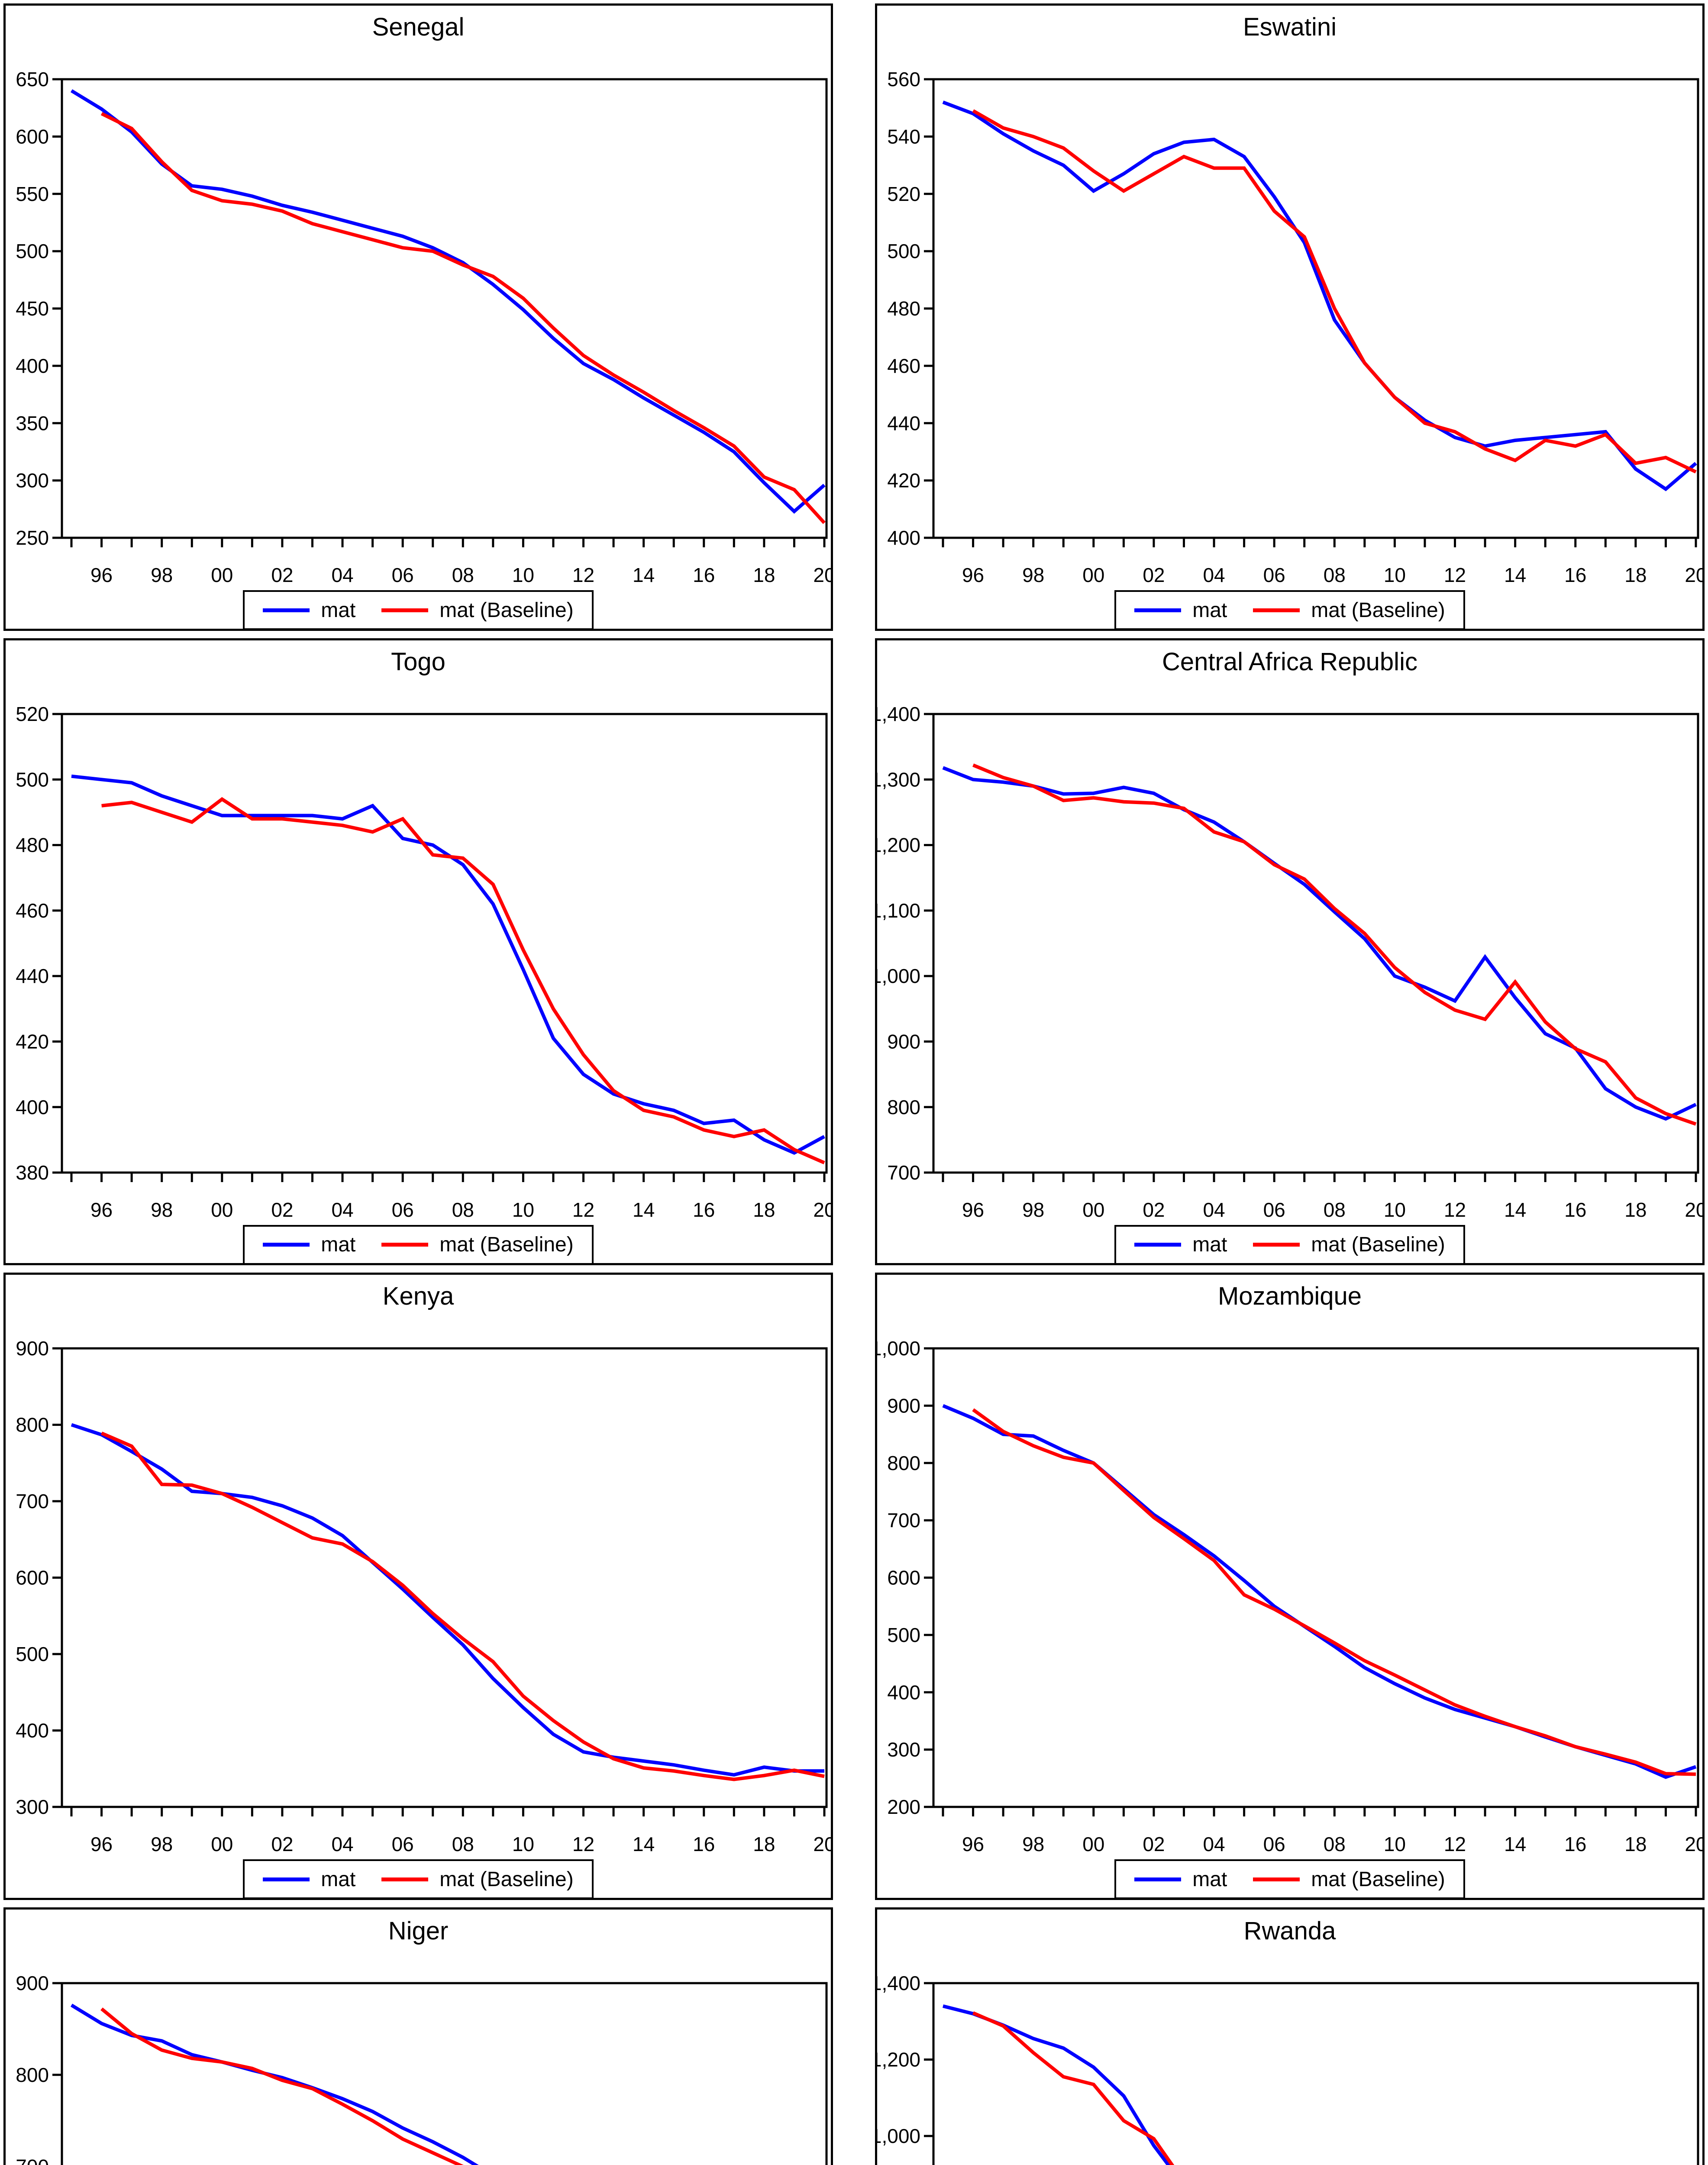 This screenshot has height=2165, width=1708. I want to click on y-tick-label: 550, so click(32, 194).